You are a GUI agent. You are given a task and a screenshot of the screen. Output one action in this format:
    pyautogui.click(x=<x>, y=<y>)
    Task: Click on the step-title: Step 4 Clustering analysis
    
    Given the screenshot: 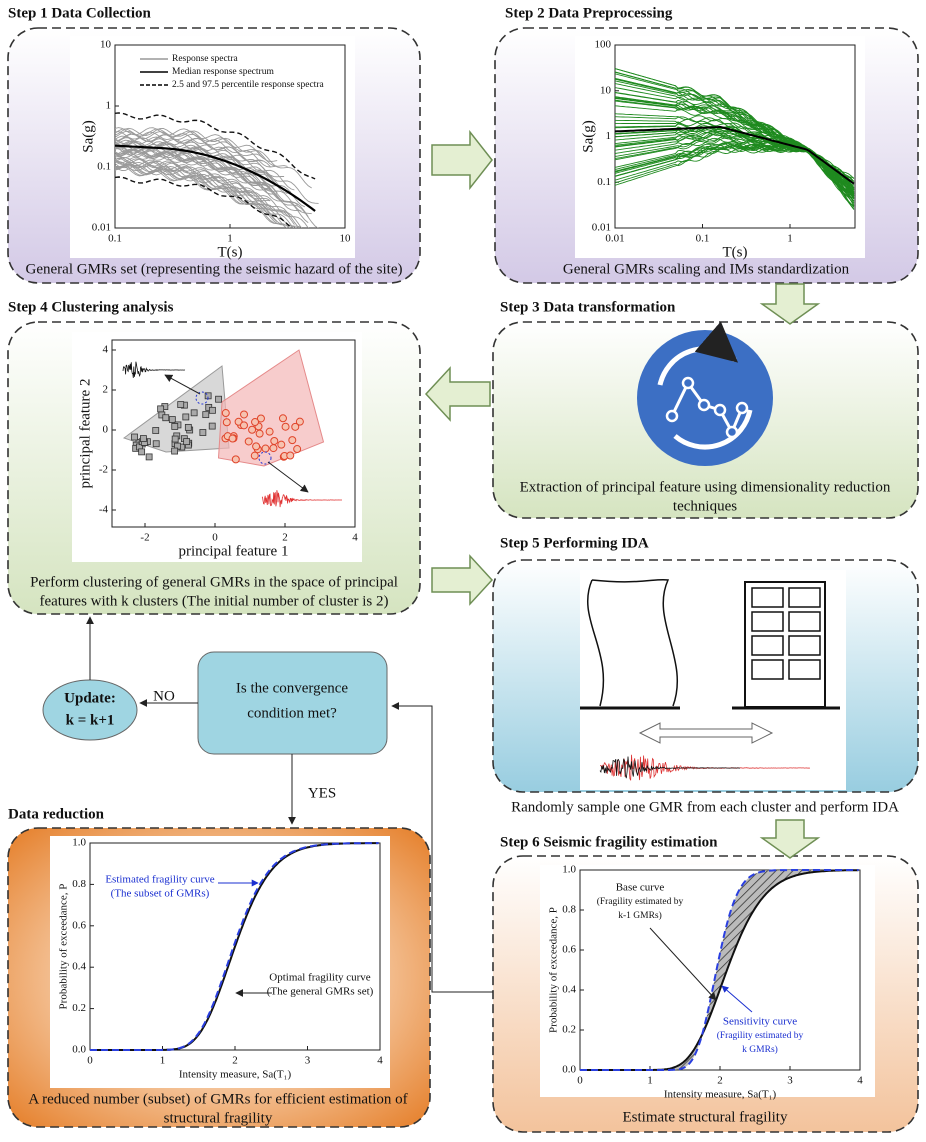 What is the action you would take?
    pyautogui.click(x=91, y=307)
    